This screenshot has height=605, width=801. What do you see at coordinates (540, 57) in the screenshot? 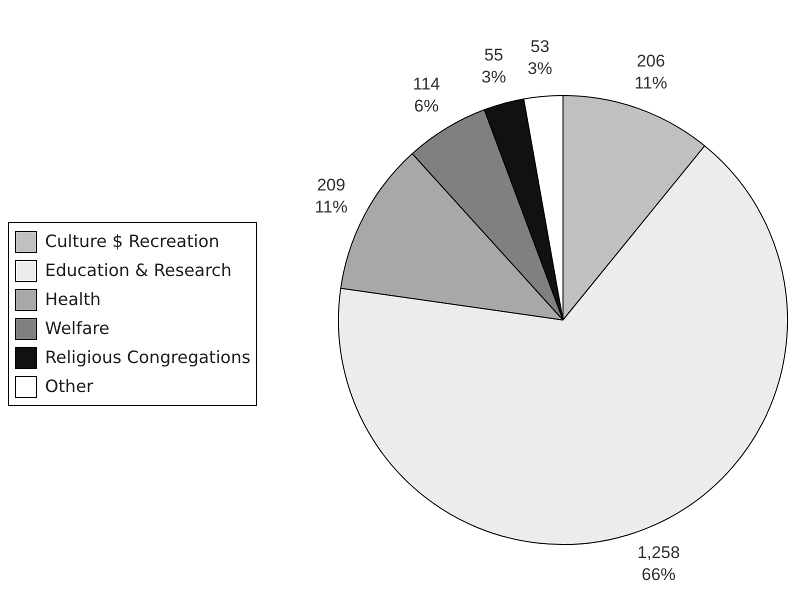
I see `data-label: 53 3%` at bounding box center [540, 57].